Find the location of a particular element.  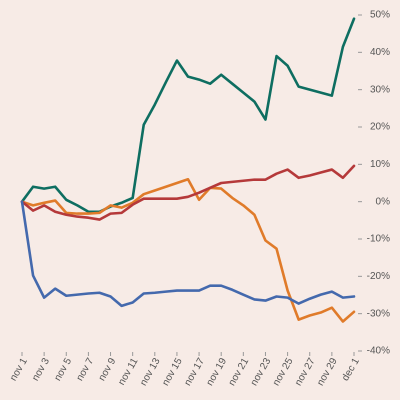

y-tick-label: 20% is located at coordinates (380, 127).